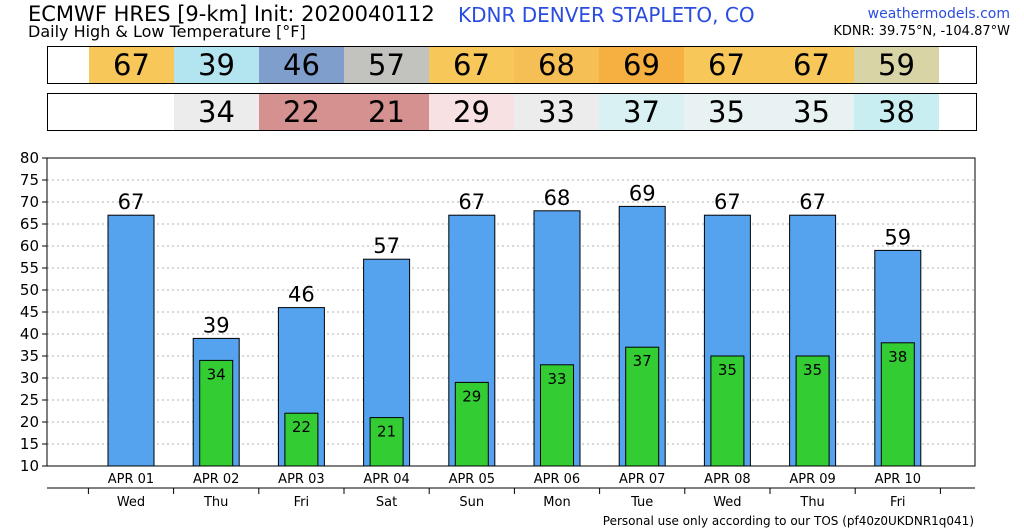  What do you see at coordinates (556, 379) in the screenshot?
I see `low-bar-label: 33` at bounding box center [556, 379].